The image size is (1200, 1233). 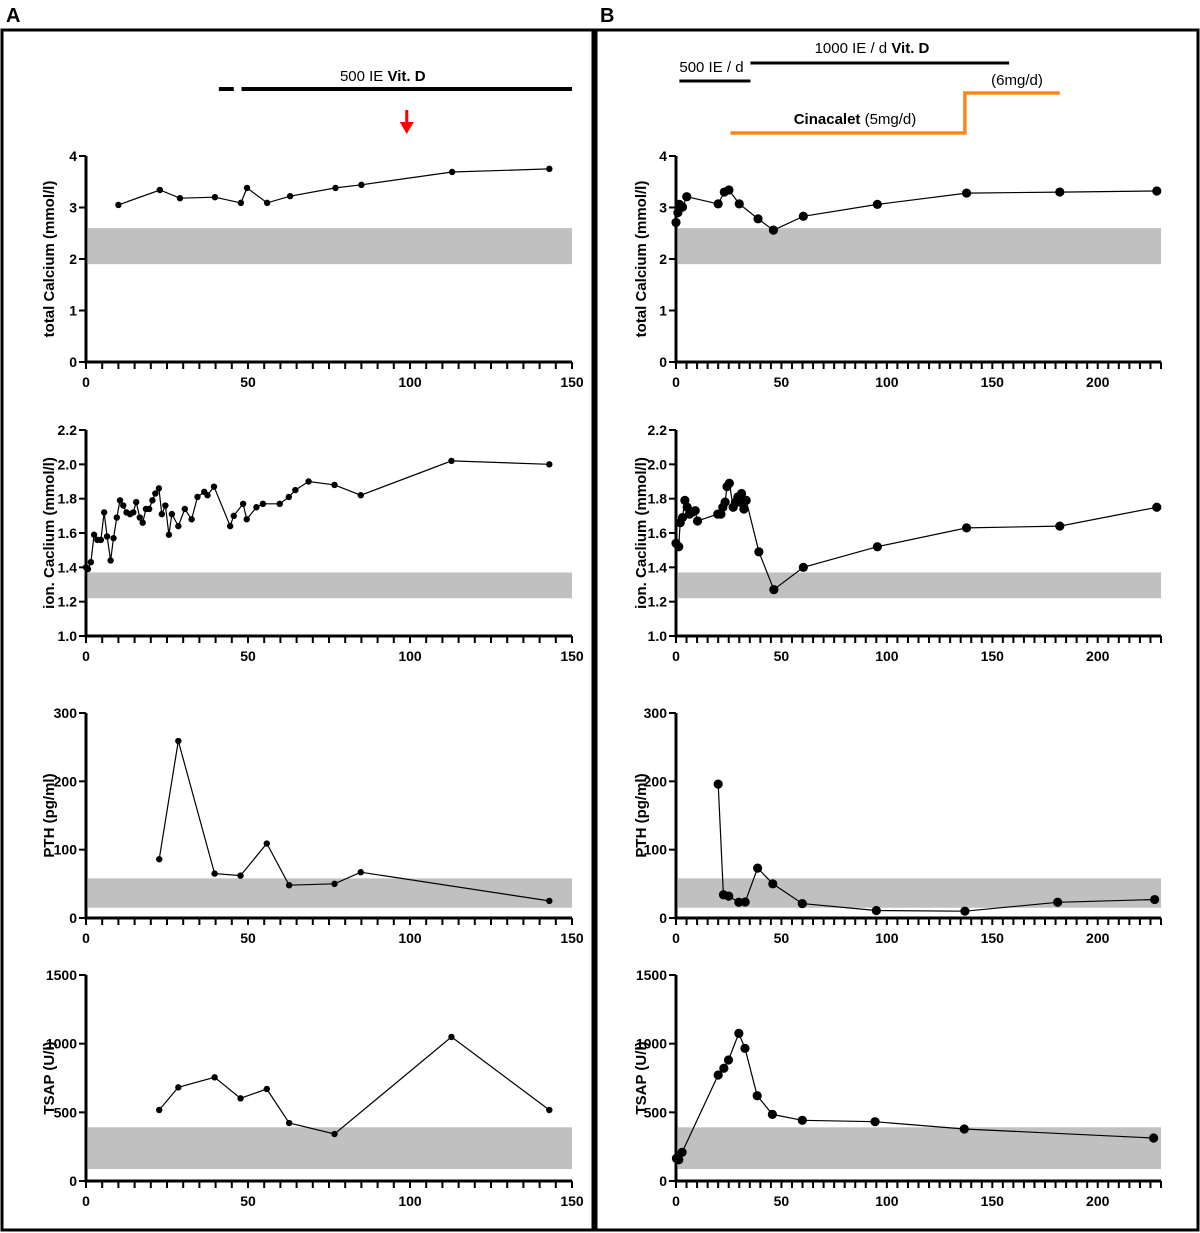 I want to click on y-tick-label: 1.0, so click(x=658, y=636).